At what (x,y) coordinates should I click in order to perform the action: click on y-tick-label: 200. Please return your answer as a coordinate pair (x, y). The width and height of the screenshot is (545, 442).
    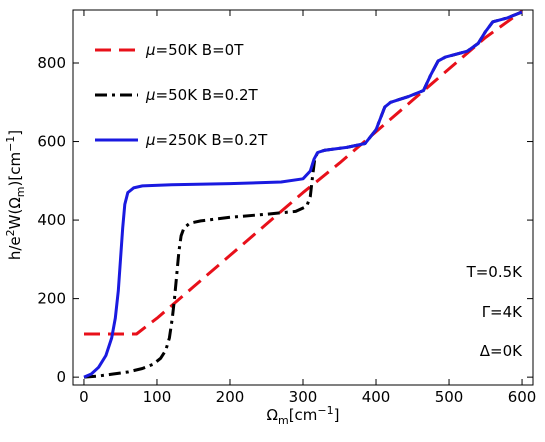
    Looking at the image, I should click on (51, 299).